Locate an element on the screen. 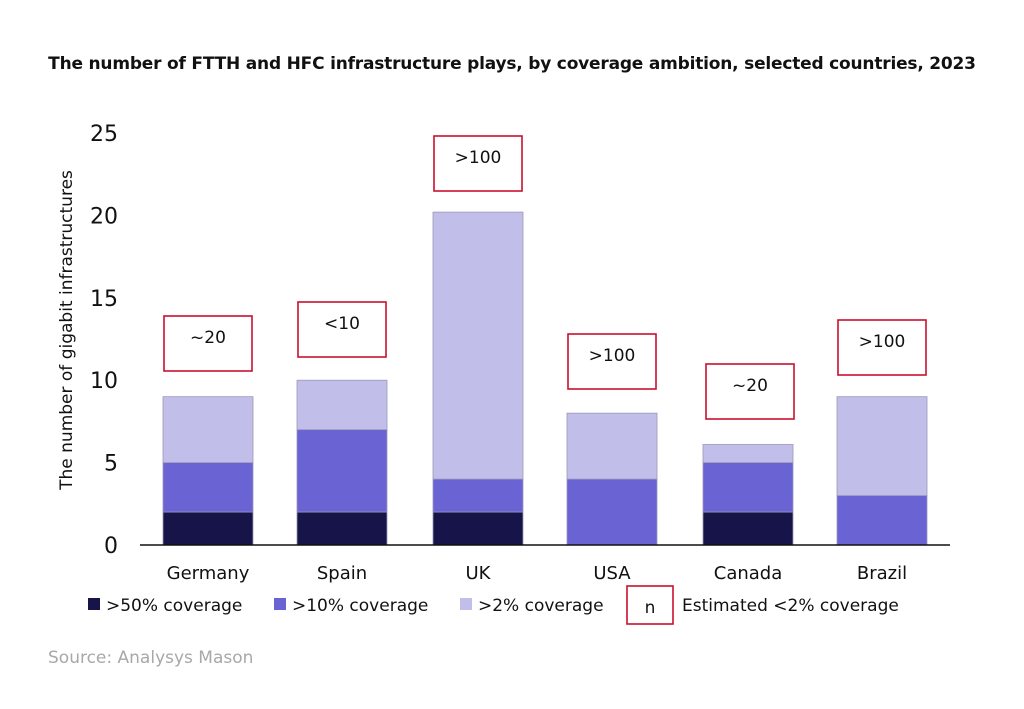  source-note: Source: Analysys Mason is located at coordinates (151, 658).